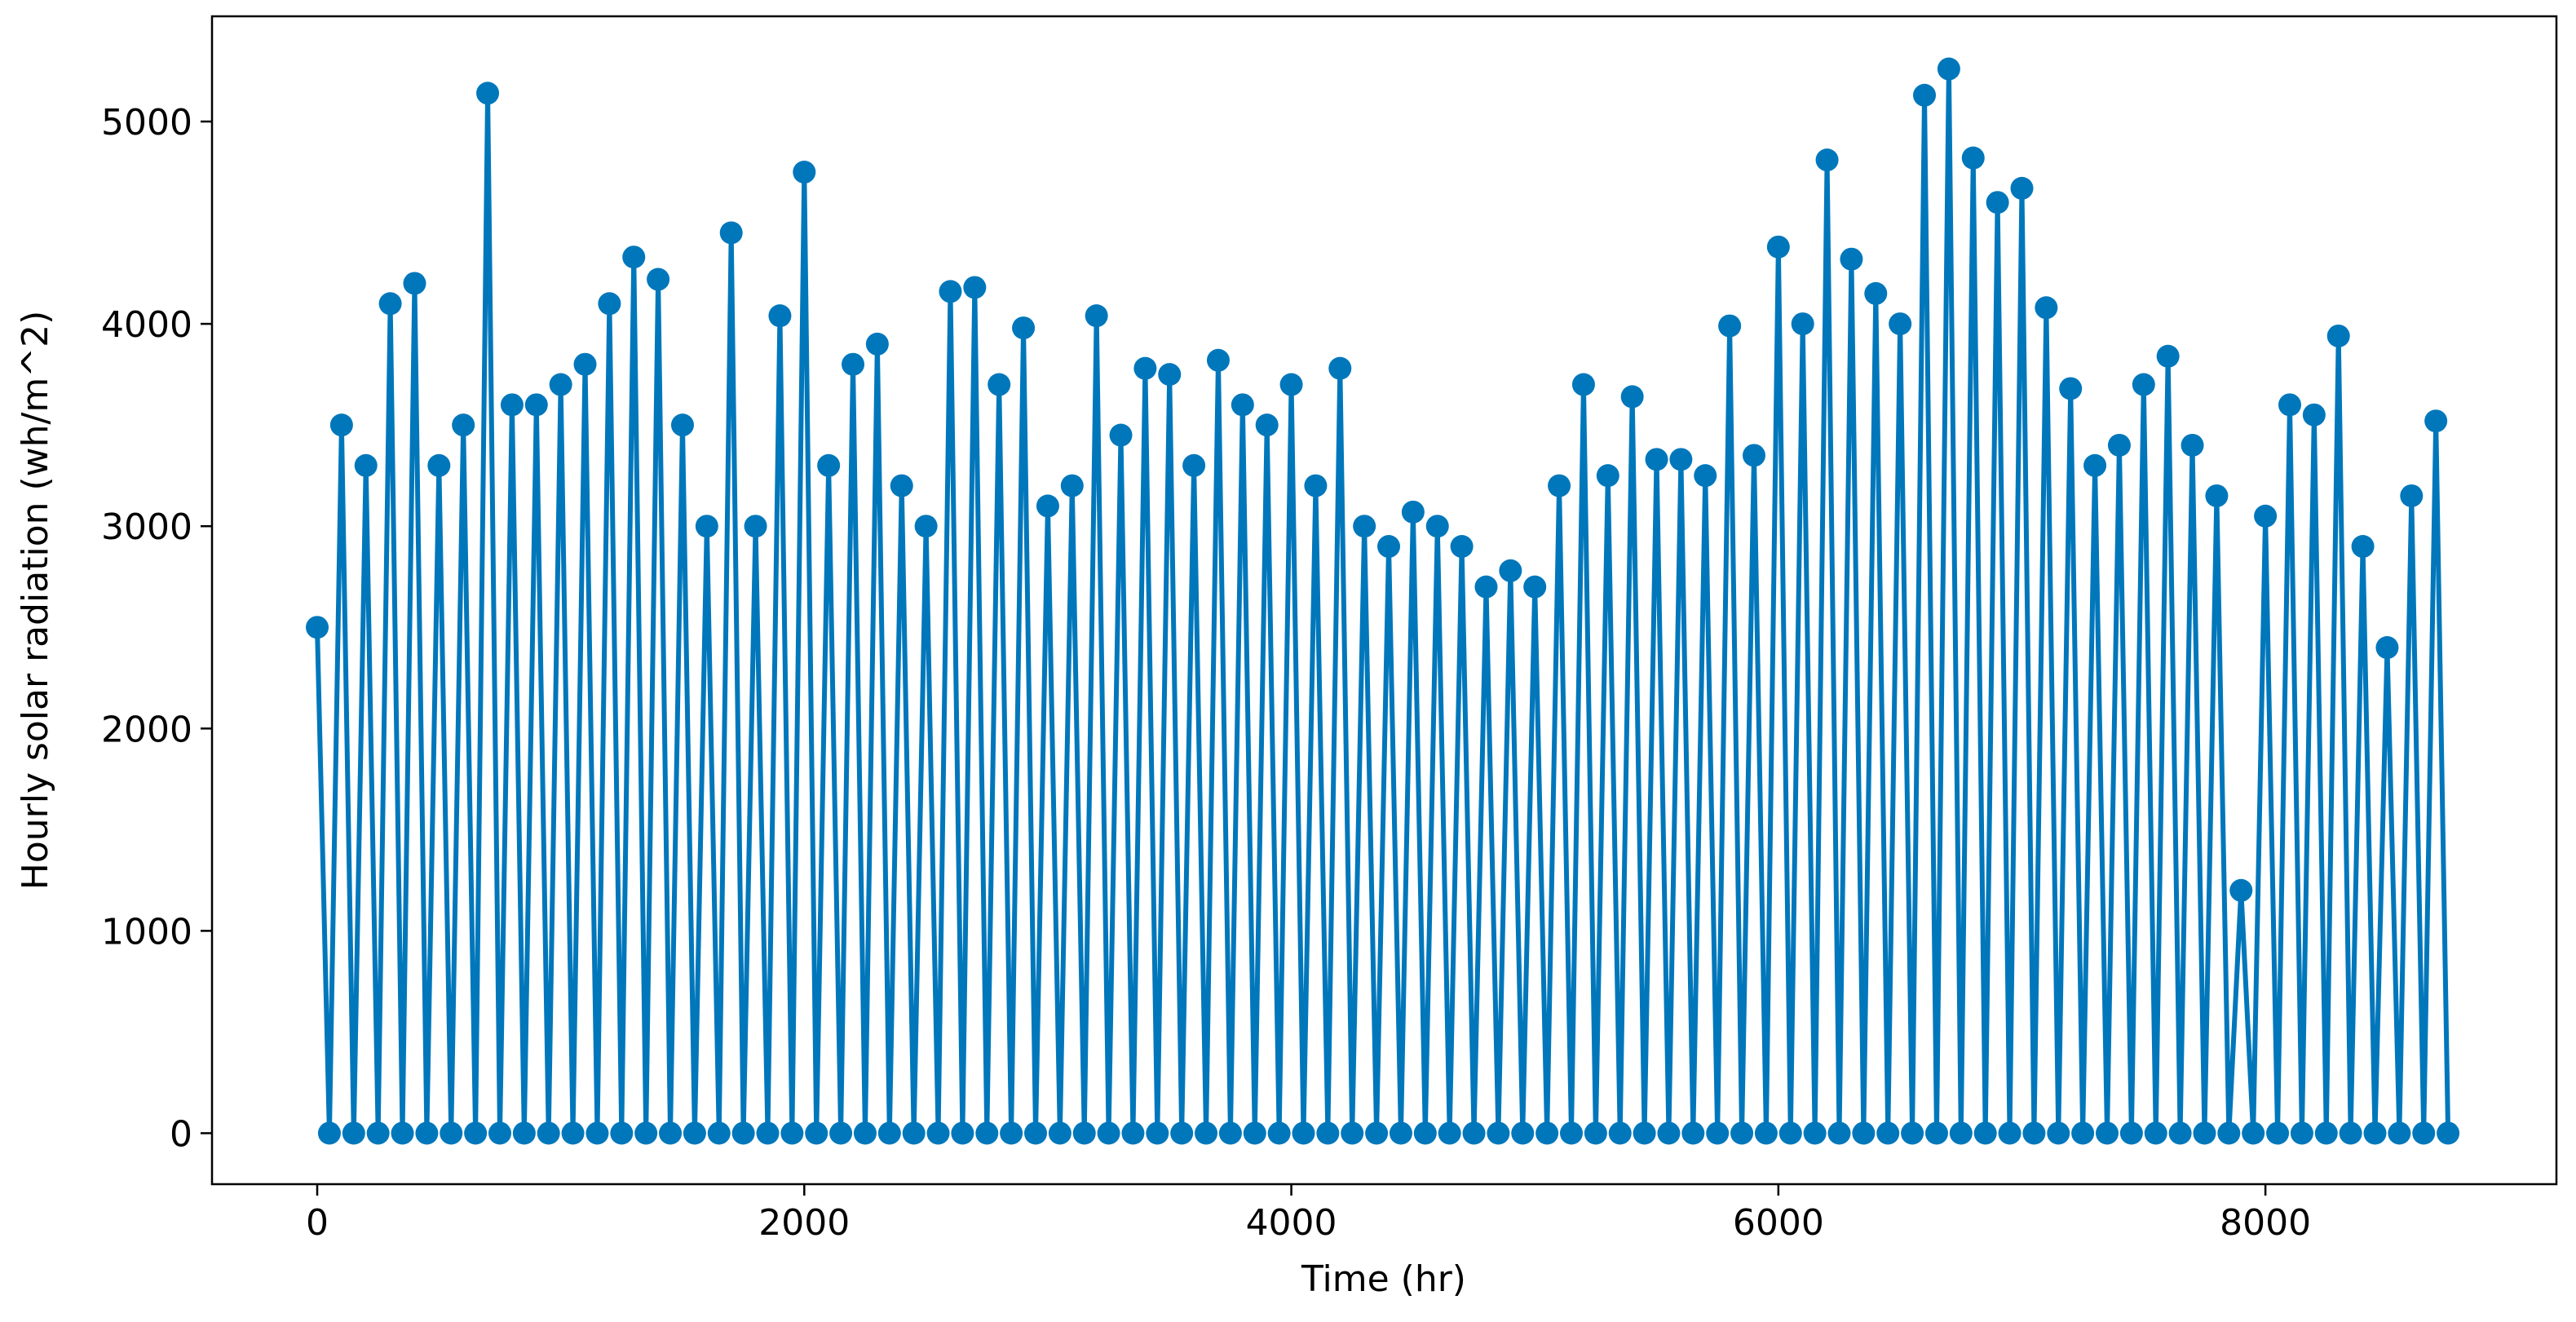  I want to click on y-tick-label: 2000, so click(146, 729).